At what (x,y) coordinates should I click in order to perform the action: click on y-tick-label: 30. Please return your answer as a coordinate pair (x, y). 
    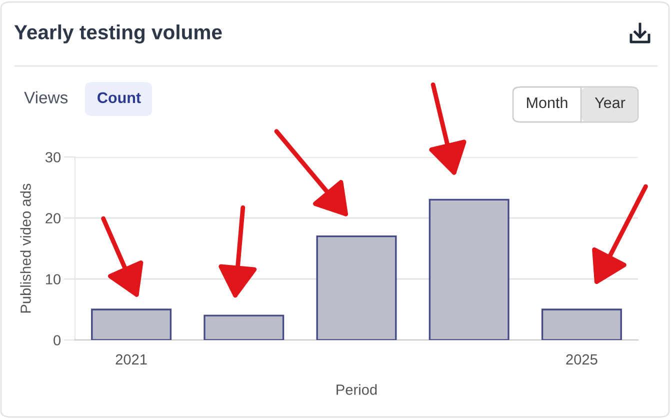
    Looking at the image, I should click on (53, 157).